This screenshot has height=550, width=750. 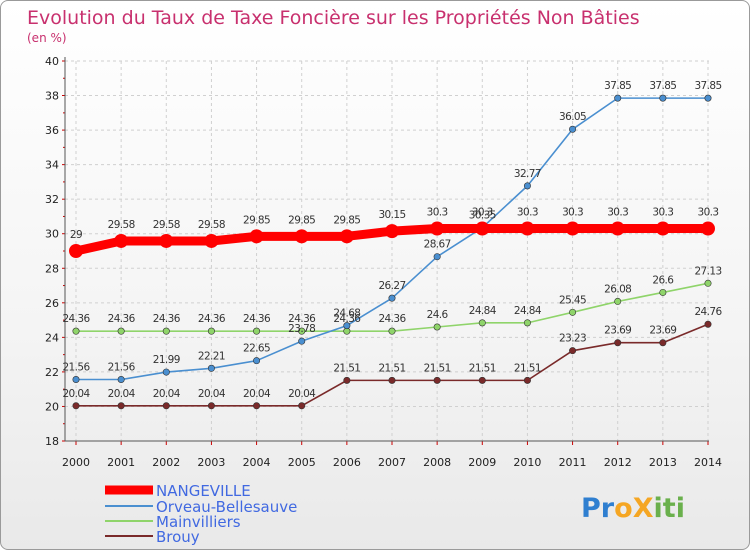 I want to click on data-label: 21.99, so click(x=166, y=360).